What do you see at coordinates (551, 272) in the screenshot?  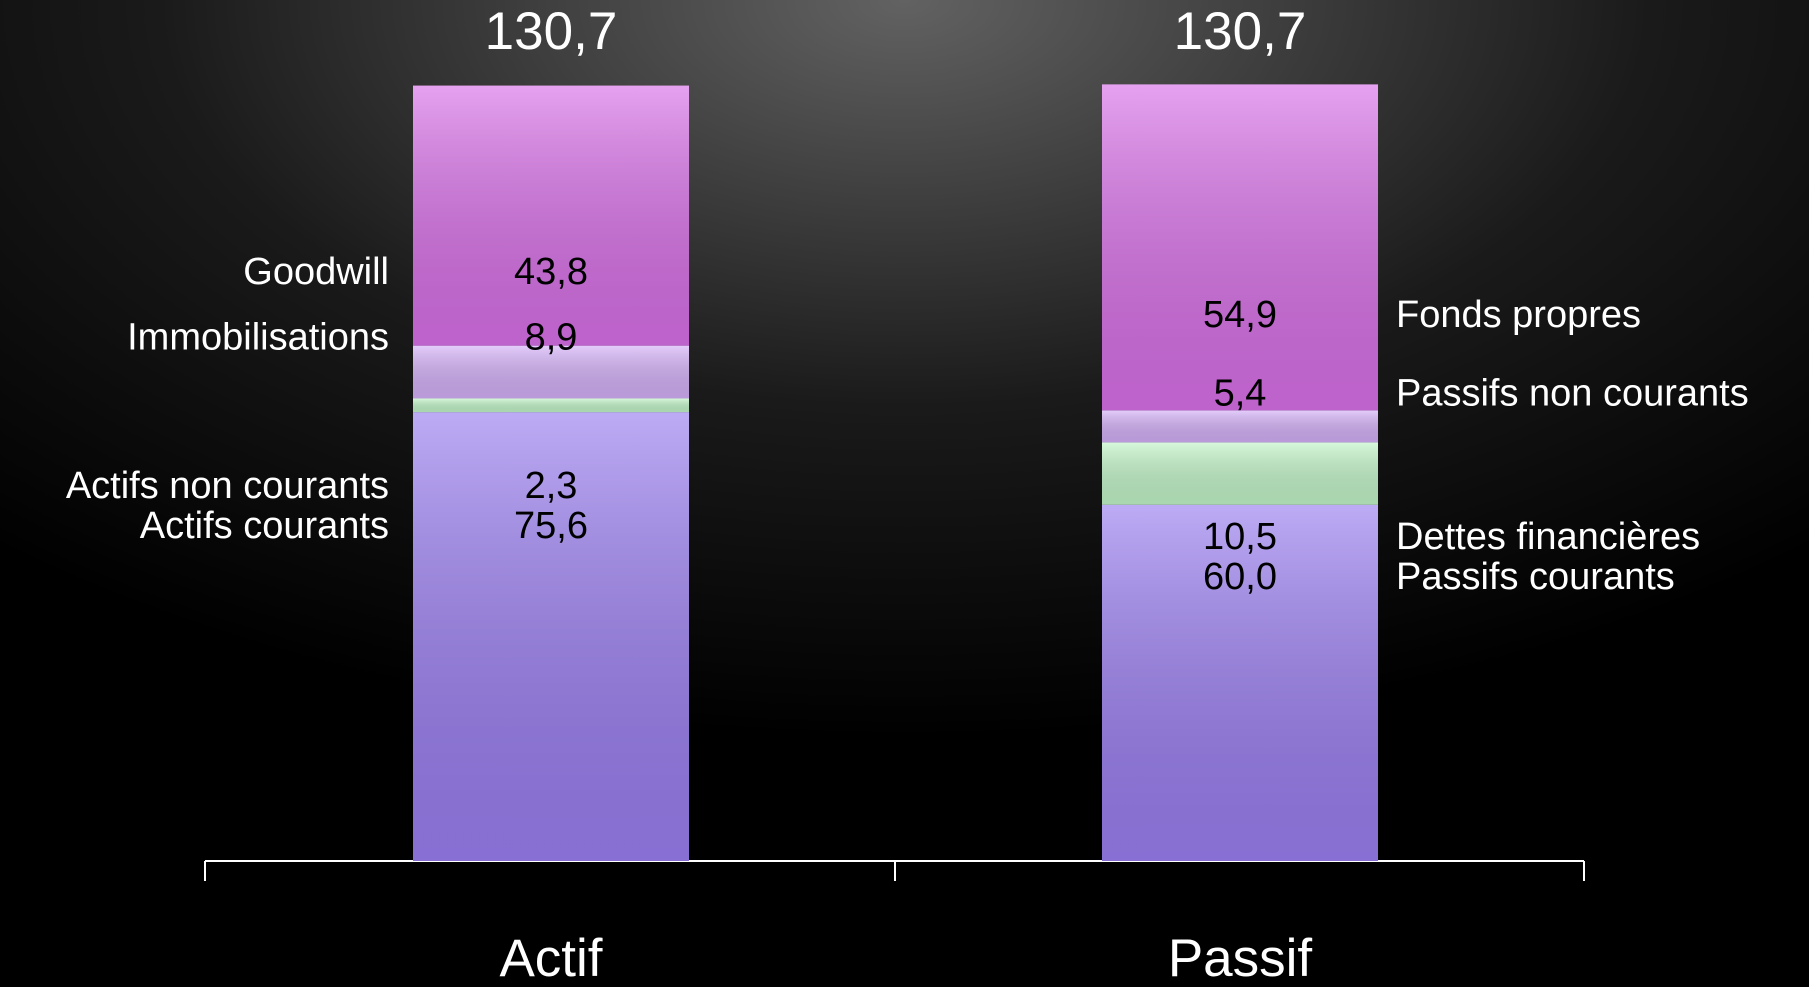 I see `value-label: 43,8` at bounding box center [551, 272].